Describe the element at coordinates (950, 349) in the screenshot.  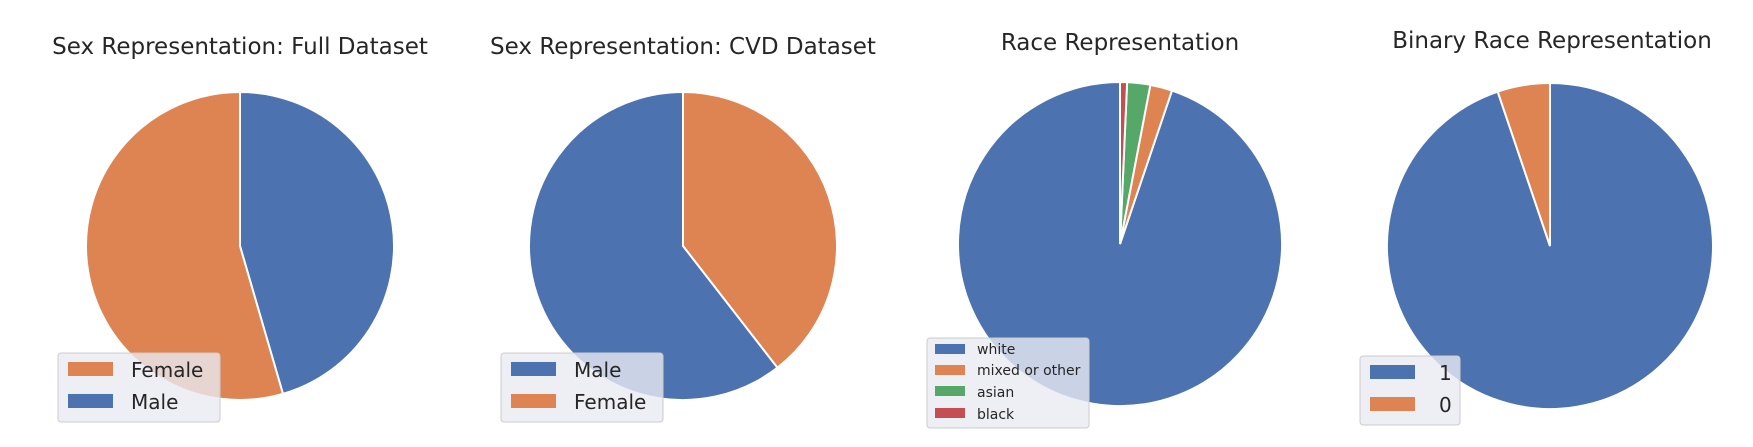
I see `legend-swatch-white` at that location.